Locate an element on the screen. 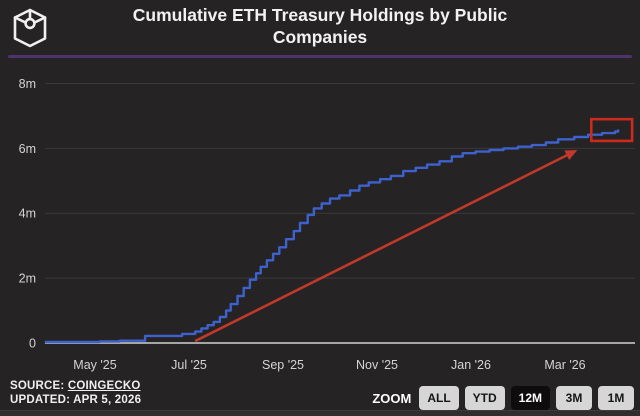 The height and width of the screenshot is (416, 640). source-block: SOURCE: COINGECKO UPDATED: APR 5, 2026 is located at coordinates (75, 393).